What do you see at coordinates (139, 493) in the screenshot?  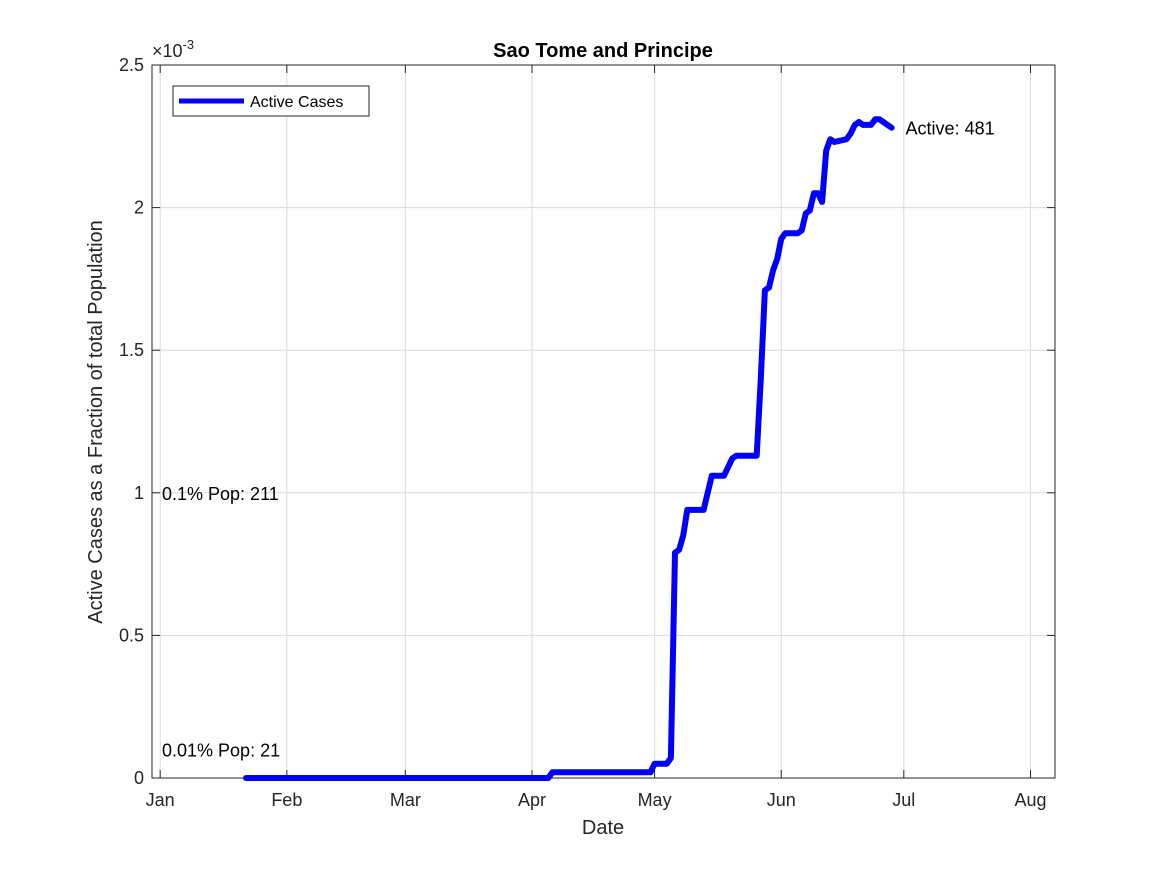 I see `y-tick-label: 1` at bounding box center [139, 493].